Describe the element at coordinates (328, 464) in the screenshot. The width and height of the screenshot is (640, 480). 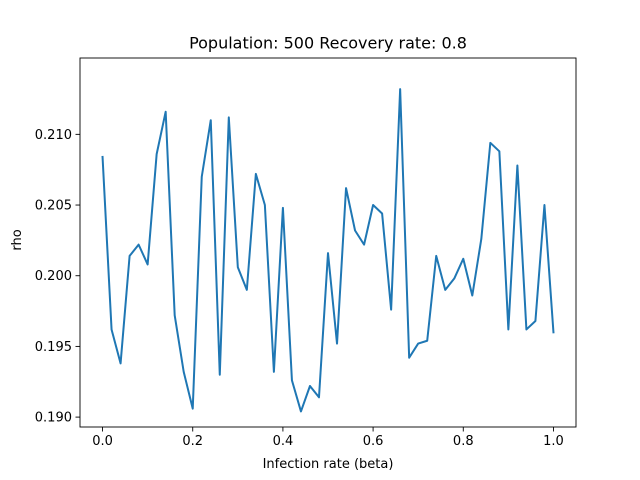
I see `x-axis-title: Infection rate (beta)` at that location.